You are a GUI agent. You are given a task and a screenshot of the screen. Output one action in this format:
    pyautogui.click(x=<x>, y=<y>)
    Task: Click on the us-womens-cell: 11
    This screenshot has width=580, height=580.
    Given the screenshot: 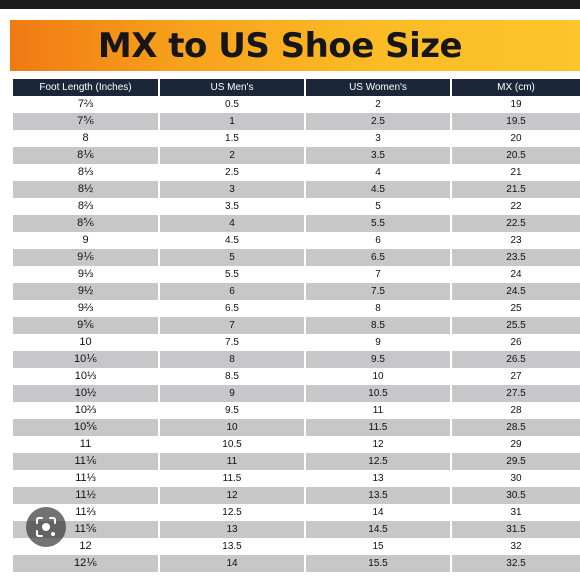 What is the action you would take?
    pyautogui.click(x=378, y=410)
    